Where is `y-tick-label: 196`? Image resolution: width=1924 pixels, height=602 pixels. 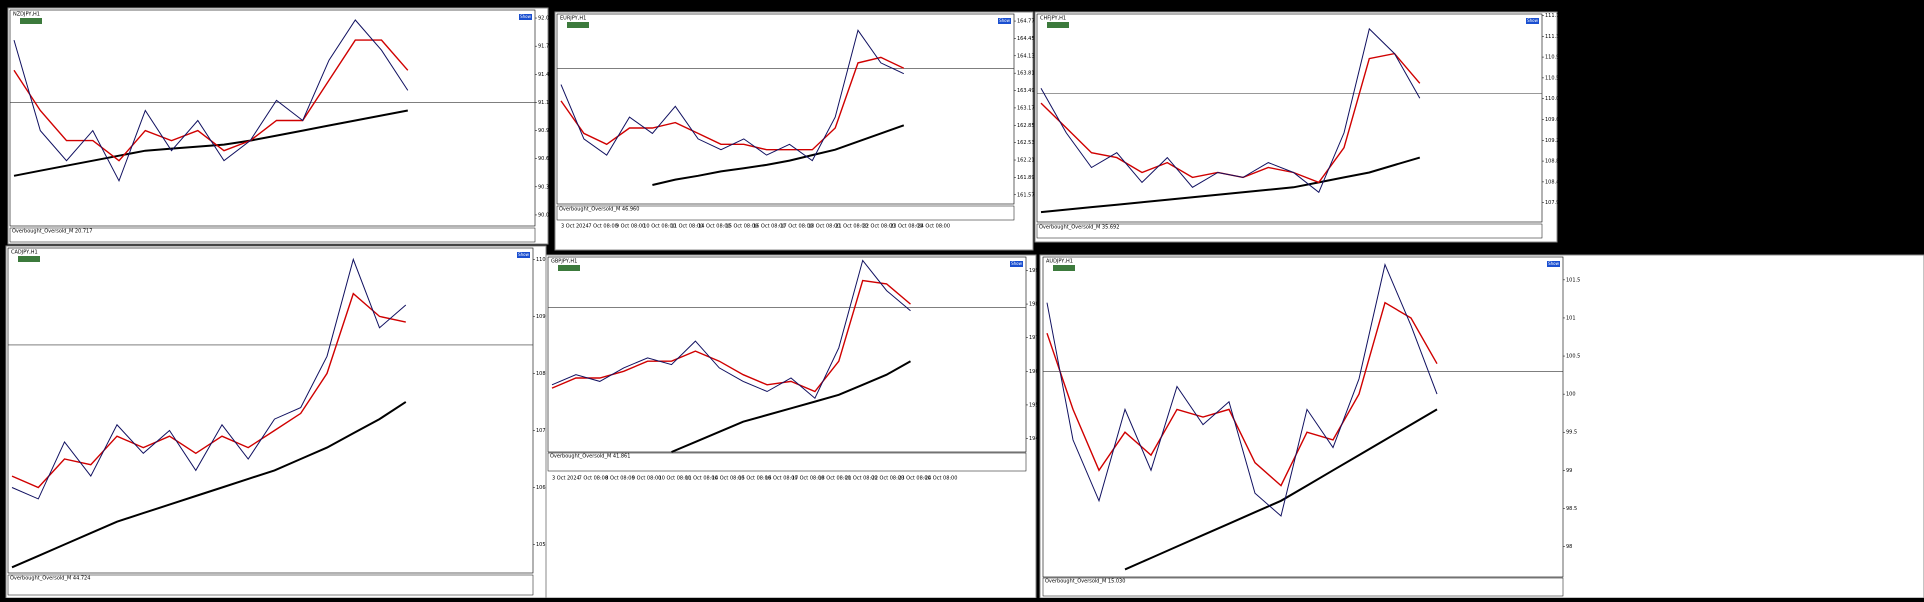
y-tick-label: 196 is located at coordinates (1034, 372).